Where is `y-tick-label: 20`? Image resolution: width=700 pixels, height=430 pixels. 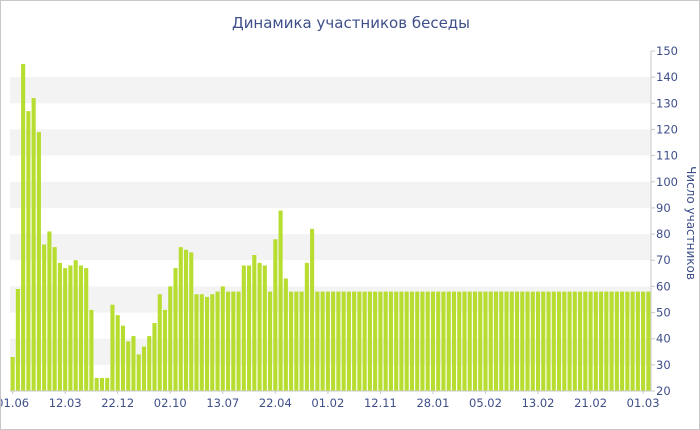 y-tick-label: 20 is located at coordinates (663, 391).